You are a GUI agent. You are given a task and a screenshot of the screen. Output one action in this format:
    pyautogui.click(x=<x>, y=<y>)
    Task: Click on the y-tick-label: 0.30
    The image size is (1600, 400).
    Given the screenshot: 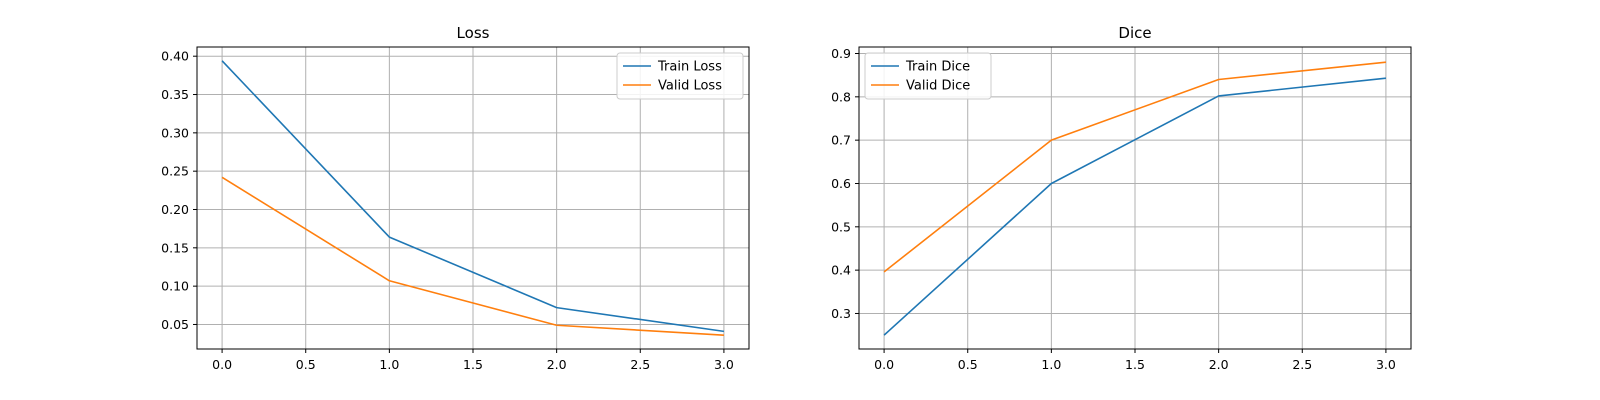 What is the action you would take?
    pyautogui.click(x=175, y=132)
    